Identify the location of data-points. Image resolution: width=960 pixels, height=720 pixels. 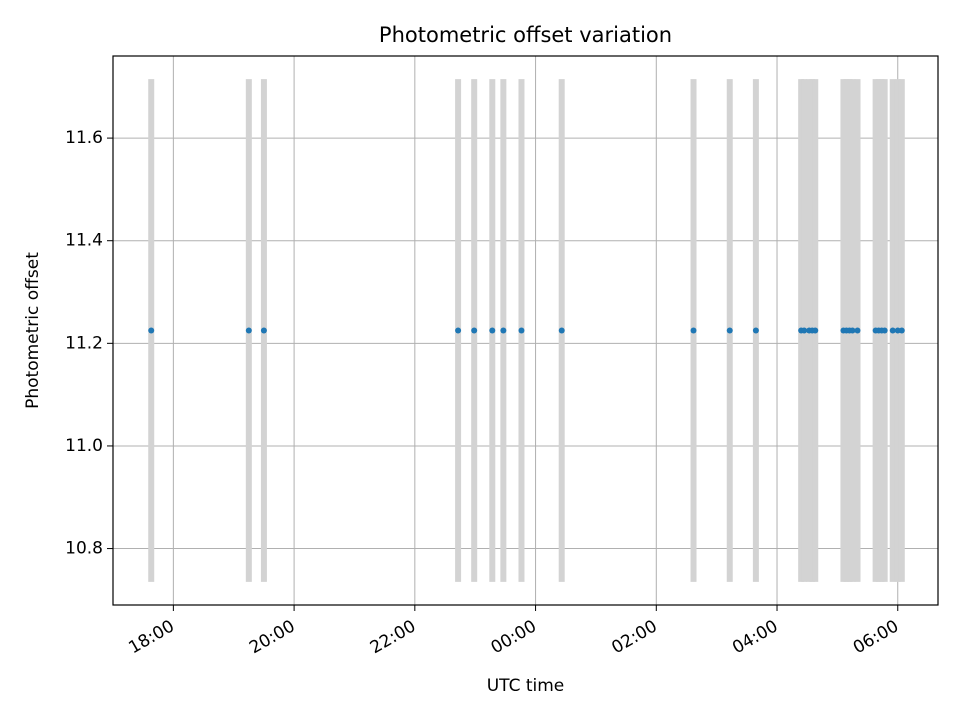
(526, 330).